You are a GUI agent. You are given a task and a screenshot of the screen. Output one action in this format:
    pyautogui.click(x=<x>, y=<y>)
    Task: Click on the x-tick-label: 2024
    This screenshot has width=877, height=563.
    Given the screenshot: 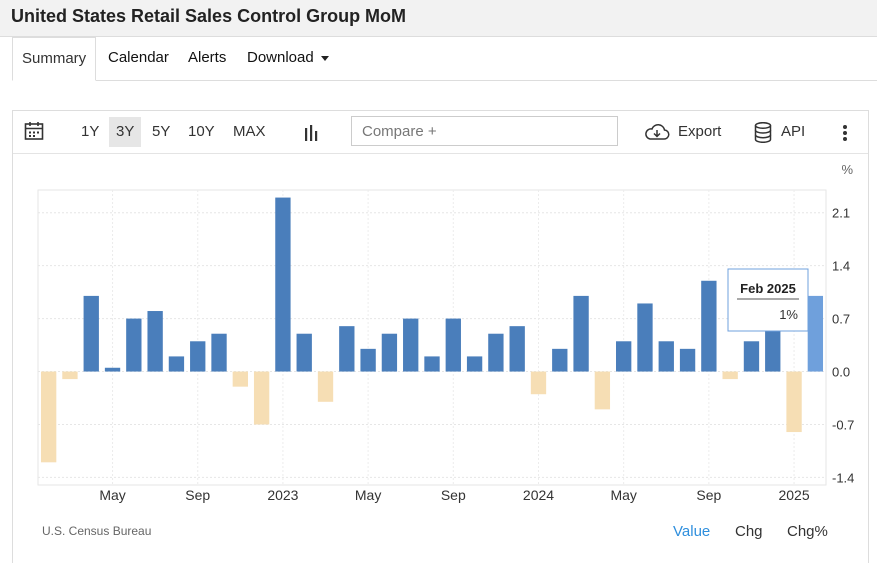 What is the action you would take?
    pyautogui.click(x=538, y=495)
    